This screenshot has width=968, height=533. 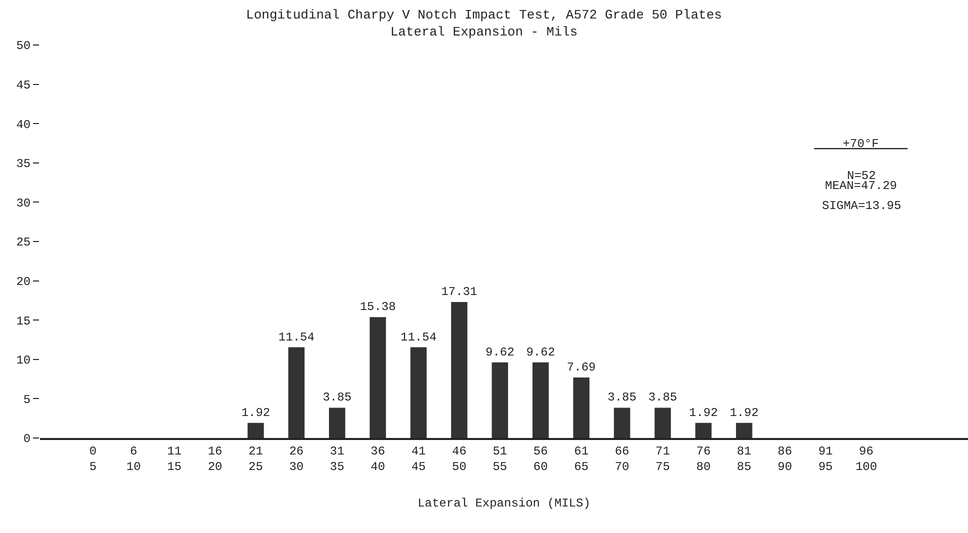 What do you see at coordinates (23, 46) in the screenshot?
I see `y-tick-label: 50` at bounding box center [23, 46].